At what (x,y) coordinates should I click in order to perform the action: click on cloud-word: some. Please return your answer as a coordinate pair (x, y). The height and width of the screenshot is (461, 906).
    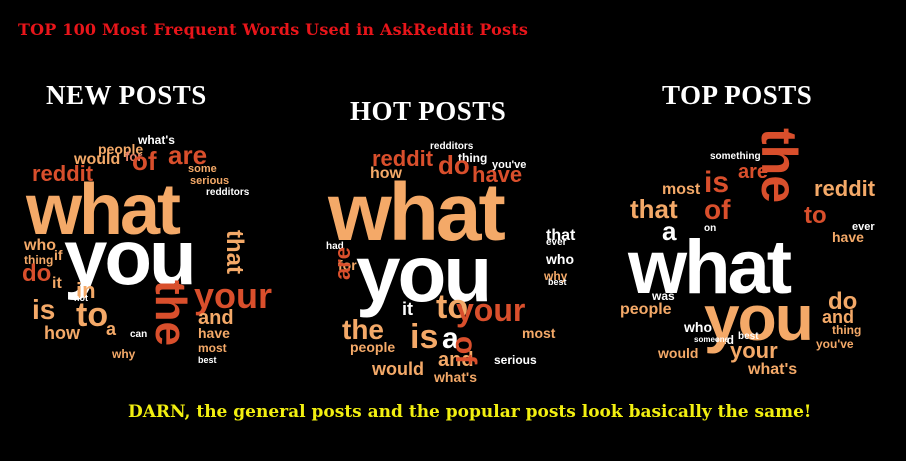
    Looking at the image, I should click on (202, 169).